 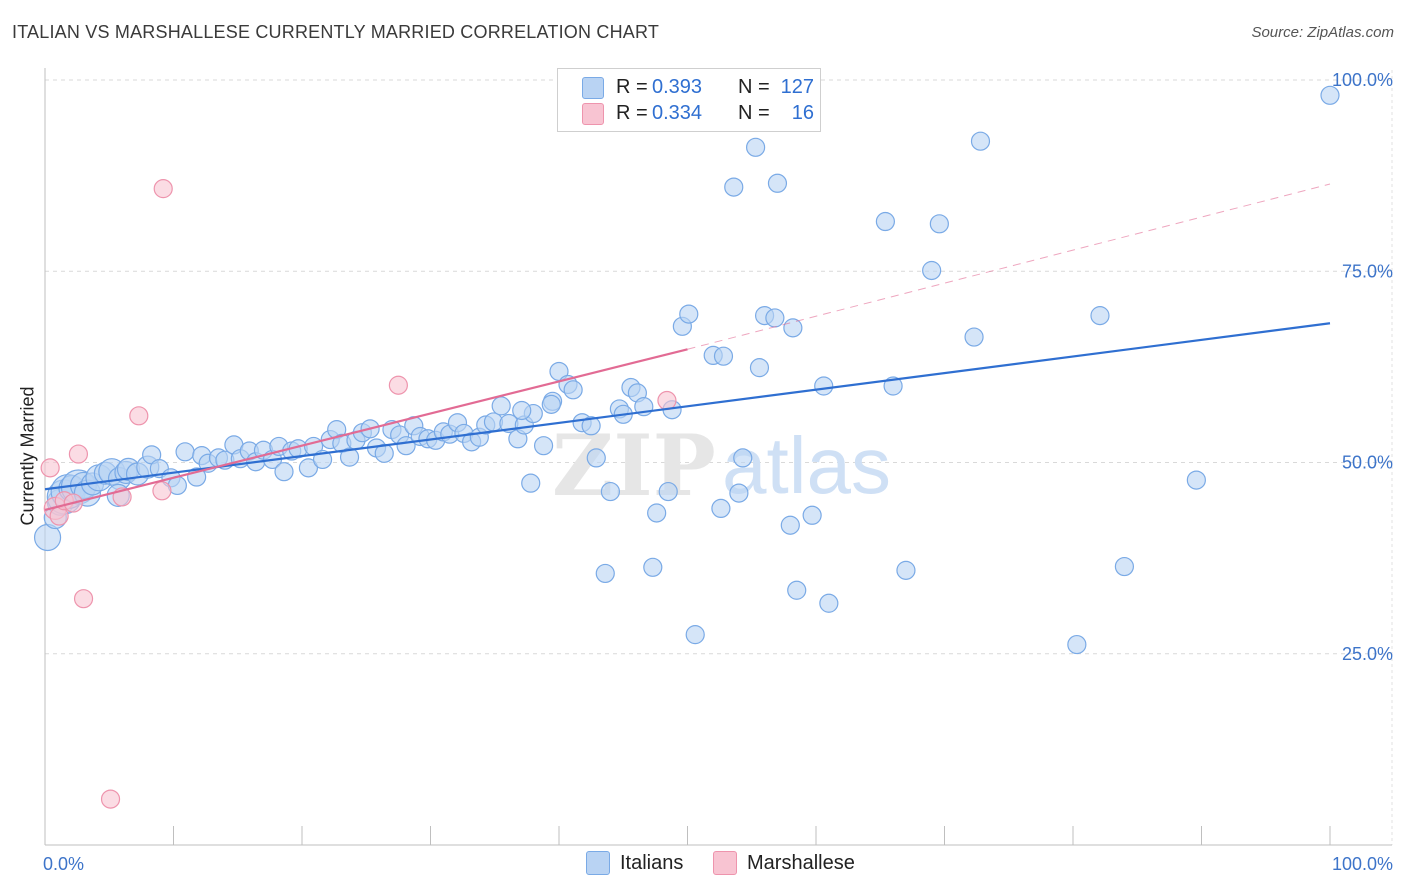 What do you see at coordinates (1367, 654) in the screenshot?
I see `y-tick-label: 25.0%` at bounding box center [1367, 654].